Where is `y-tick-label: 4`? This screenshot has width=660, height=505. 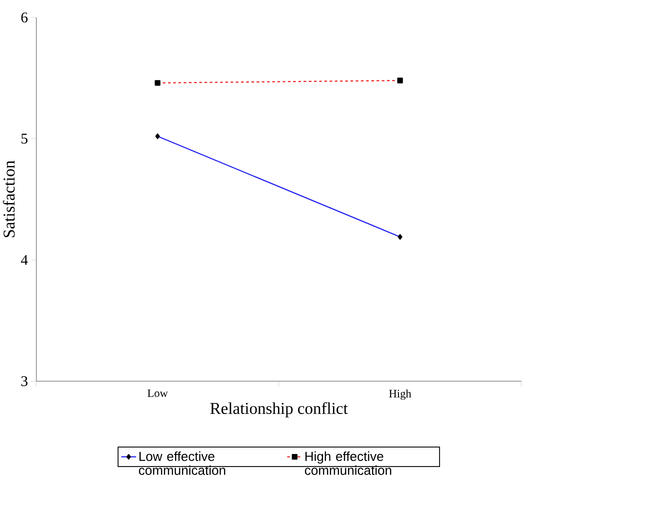
y-tick-label: 4 is located at coordinates (24, 260).